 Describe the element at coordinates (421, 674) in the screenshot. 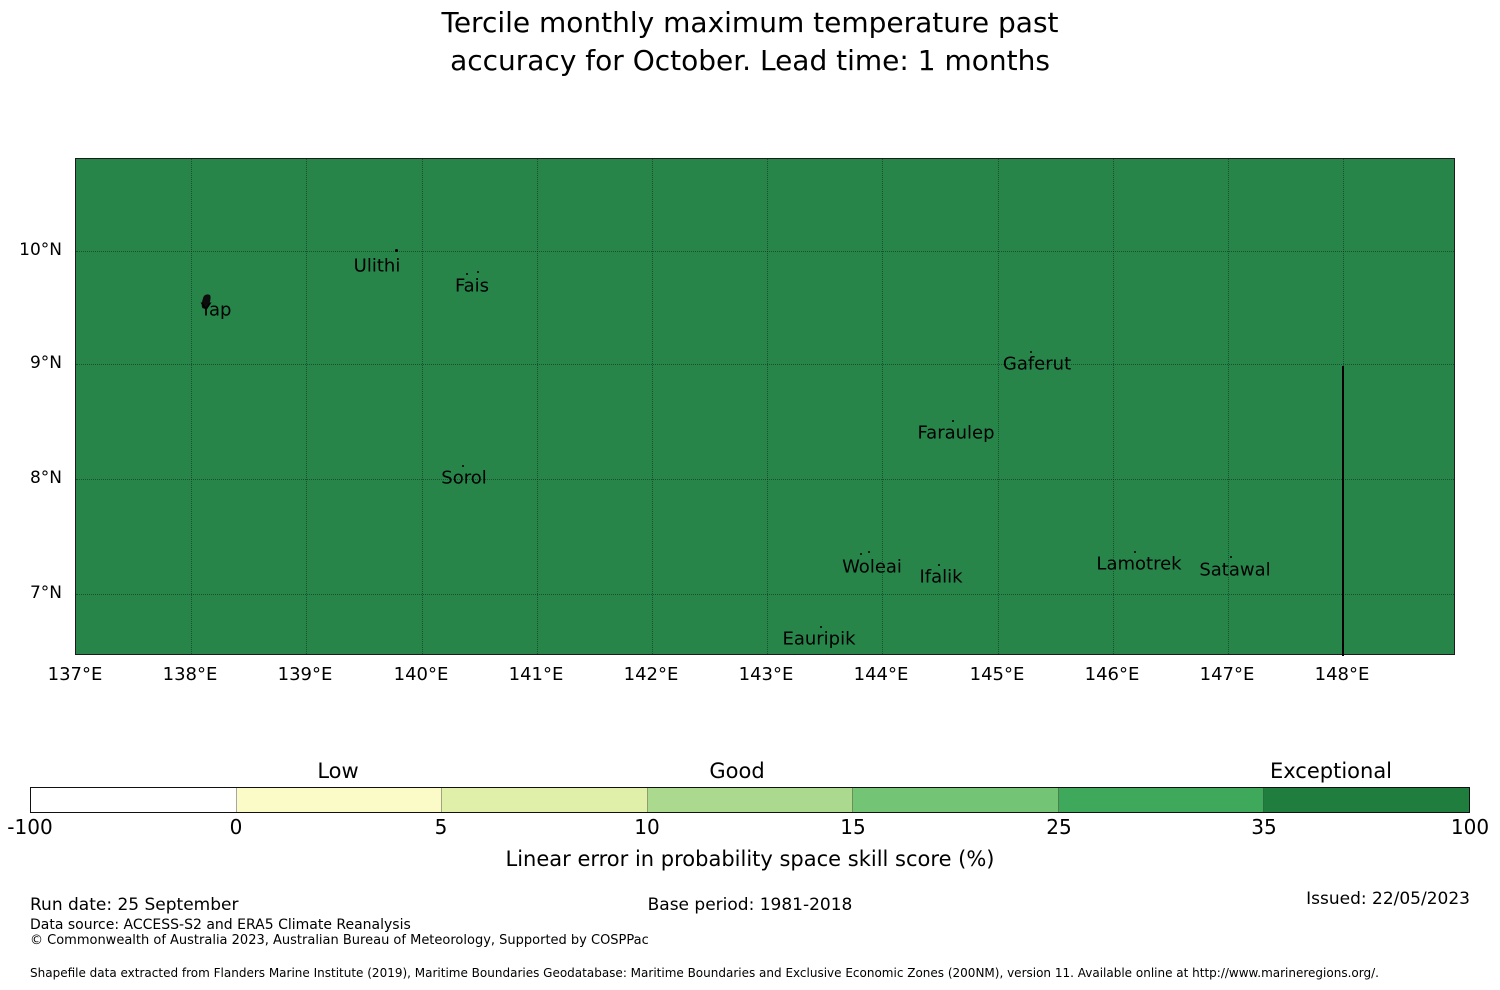

I see `x-tick-label: 140°E` at that location.